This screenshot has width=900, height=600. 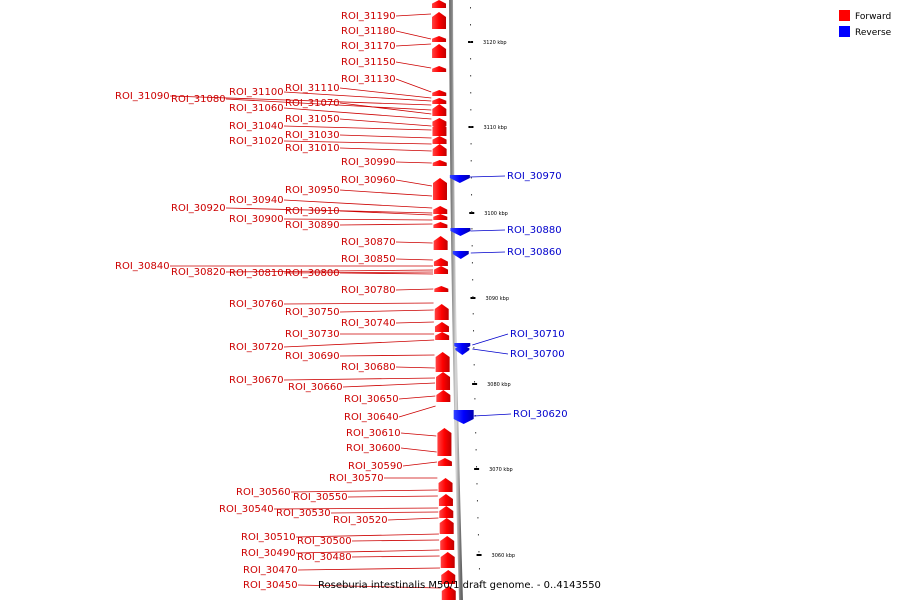 I want to click on gene-label-roi-30850: ROI_30850, so click(x=368, y=259).